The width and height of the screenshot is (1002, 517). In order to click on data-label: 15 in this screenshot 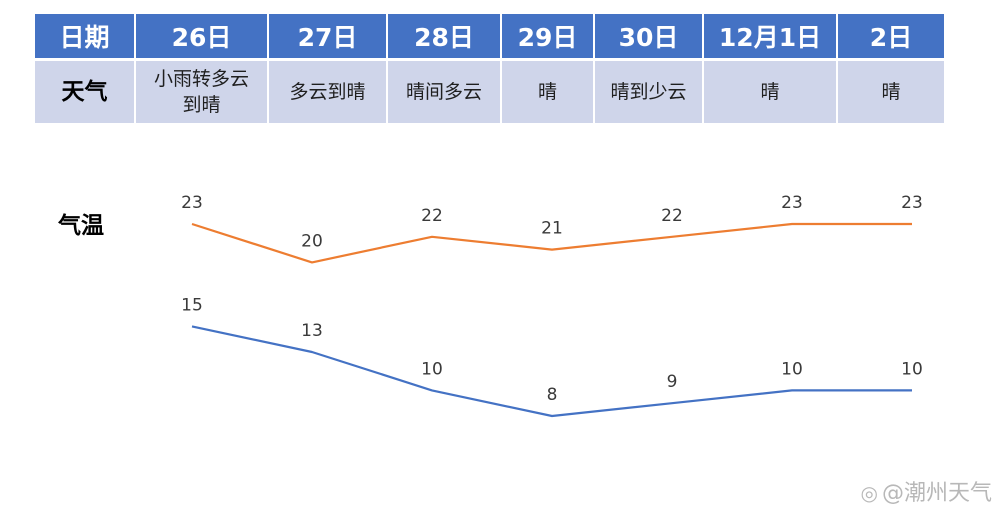, I will do `click(192, 305)`.